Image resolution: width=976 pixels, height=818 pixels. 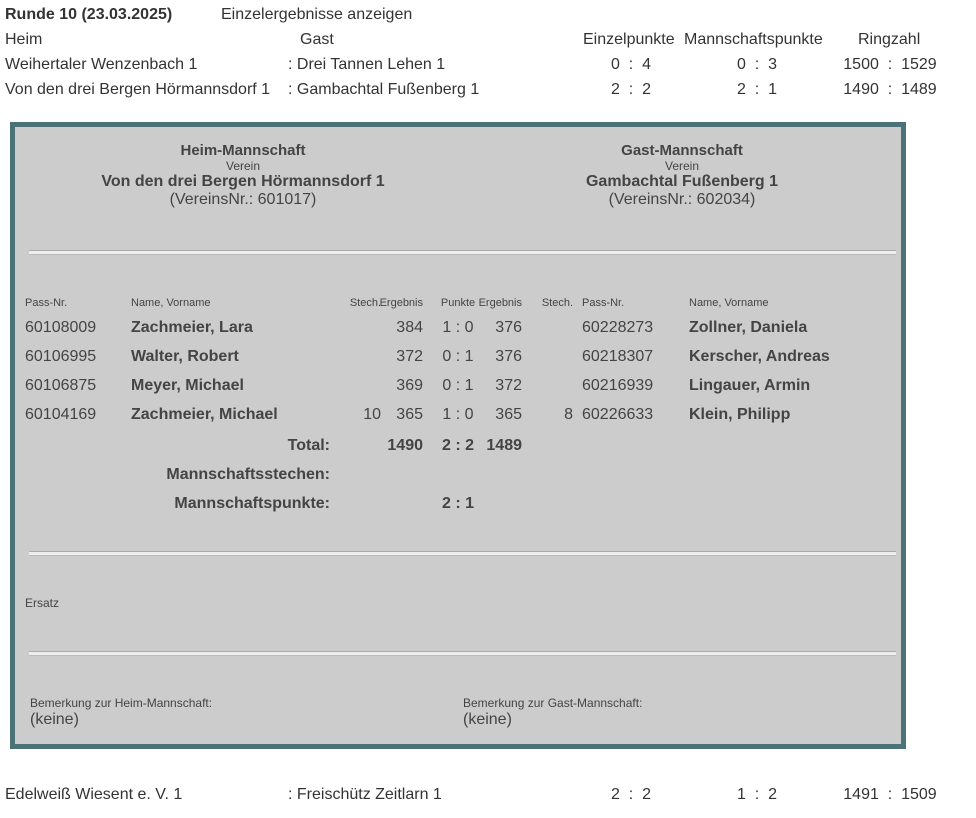 I want to click on heim-name: Von den drei Bergen Hörmannsdorf 1, so click(x=243, y=181).